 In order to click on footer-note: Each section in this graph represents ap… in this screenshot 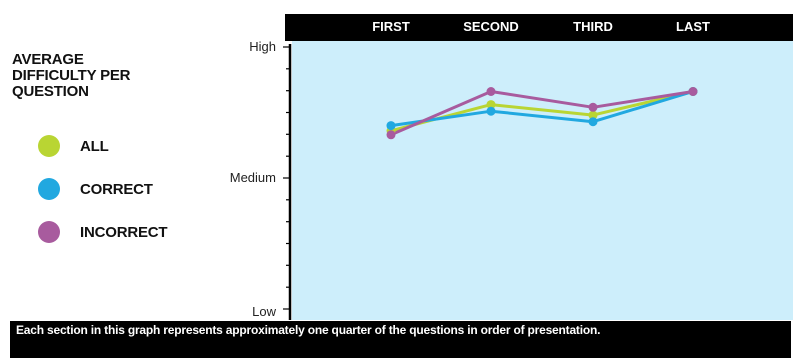, I will do `click(400, 339)`.